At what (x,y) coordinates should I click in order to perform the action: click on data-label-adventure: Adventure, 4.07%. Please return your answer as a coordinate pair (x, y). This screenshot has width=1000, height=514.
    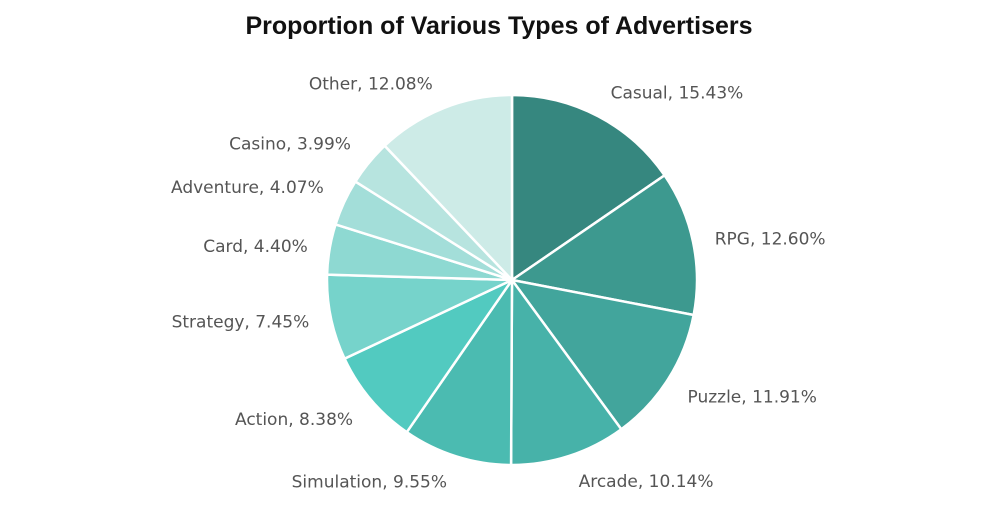
    Looking at the image, I should click on (247, 188).